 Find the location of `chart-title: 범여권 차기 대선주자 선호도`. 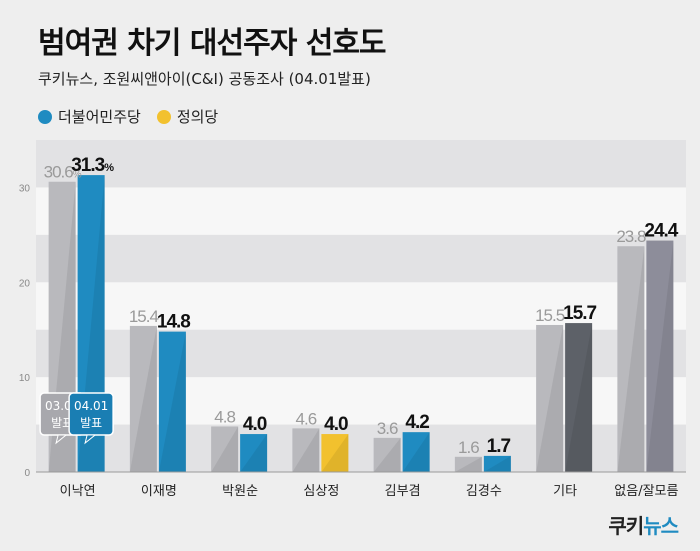

chart-title: 범여권 차기 대선주자 선호도 is located at coordinates (212, 43).